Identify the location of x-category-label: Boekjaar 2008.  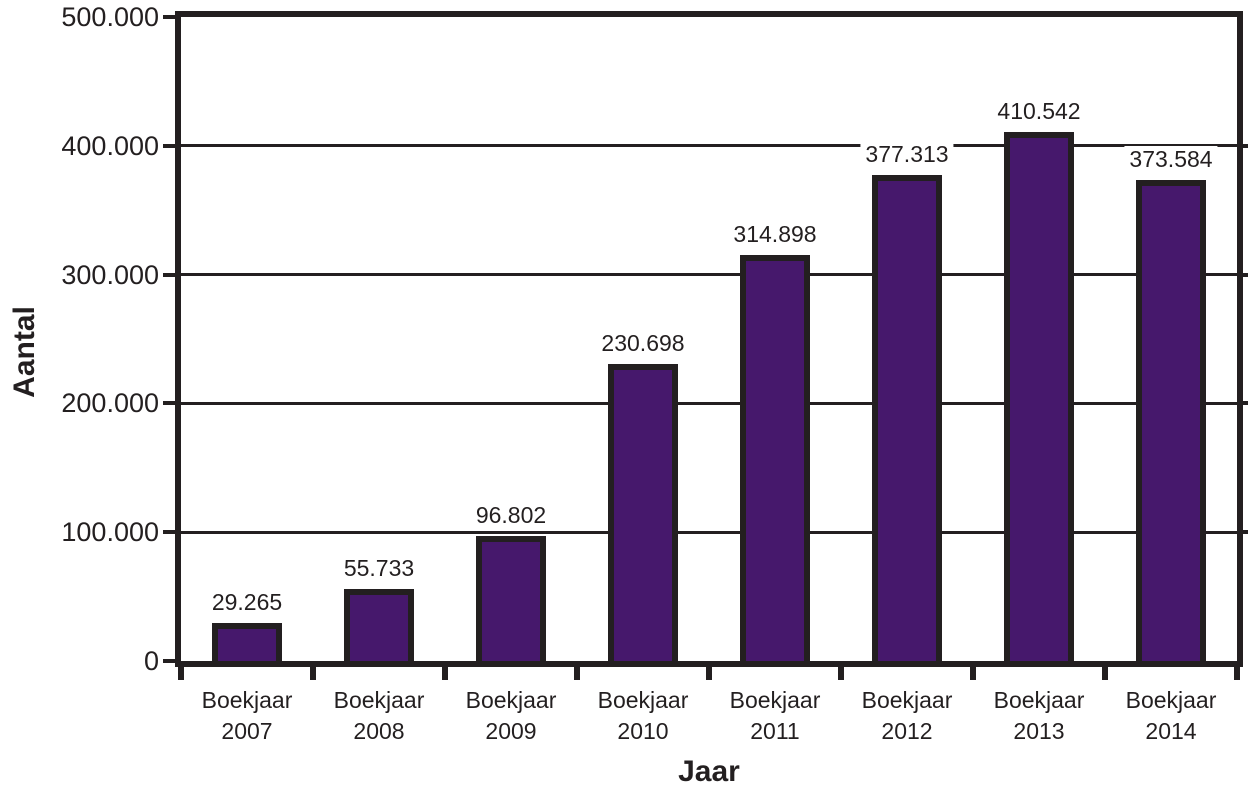
(379, 716).